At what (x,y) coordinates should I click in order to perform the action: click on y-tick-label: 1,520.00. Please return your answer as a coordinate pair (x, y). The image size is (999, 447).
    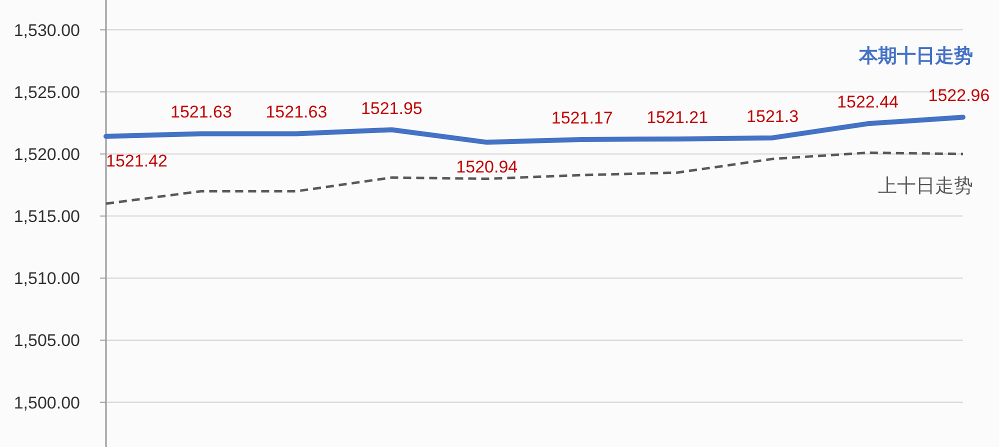
    Looking at the image, I should click on (47, 154).